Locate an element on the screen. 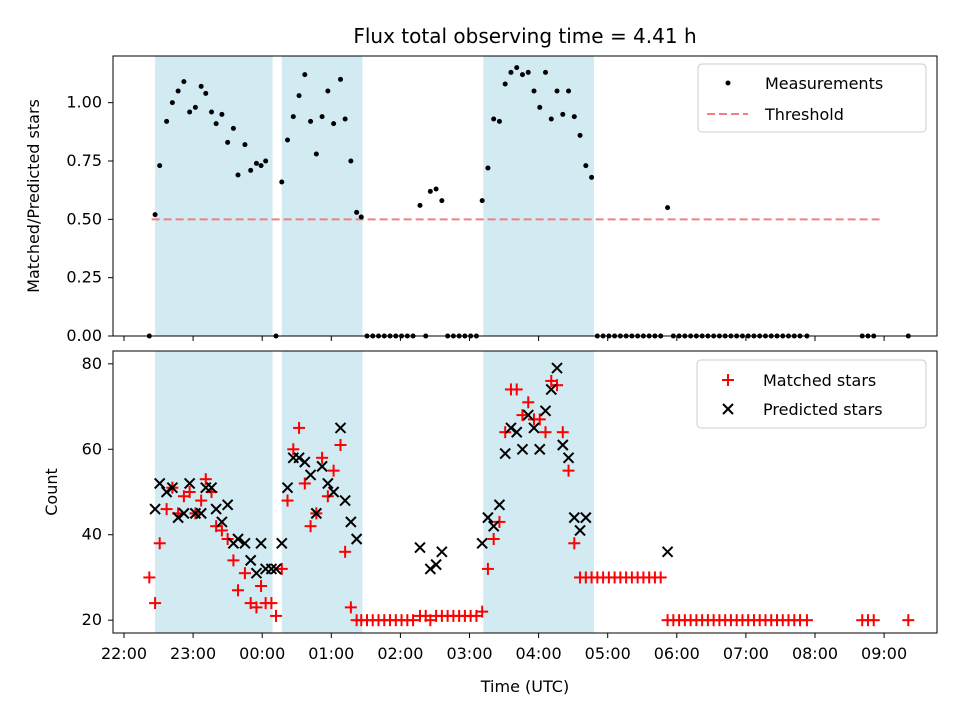  x-tick-label-2: 00:00 is located at coordinates (262, 653).